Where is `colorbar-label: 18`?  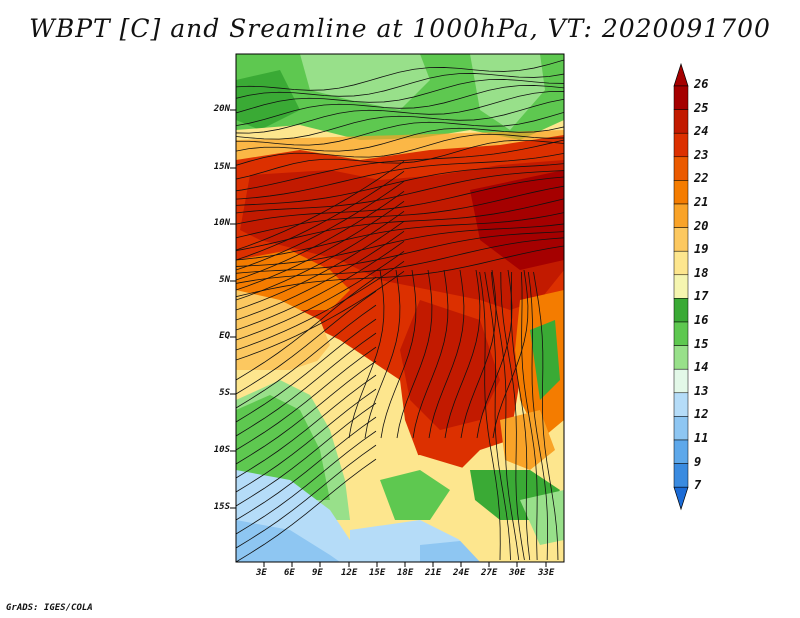
colorbar-label: 18 is located at coordinates (701, 272).